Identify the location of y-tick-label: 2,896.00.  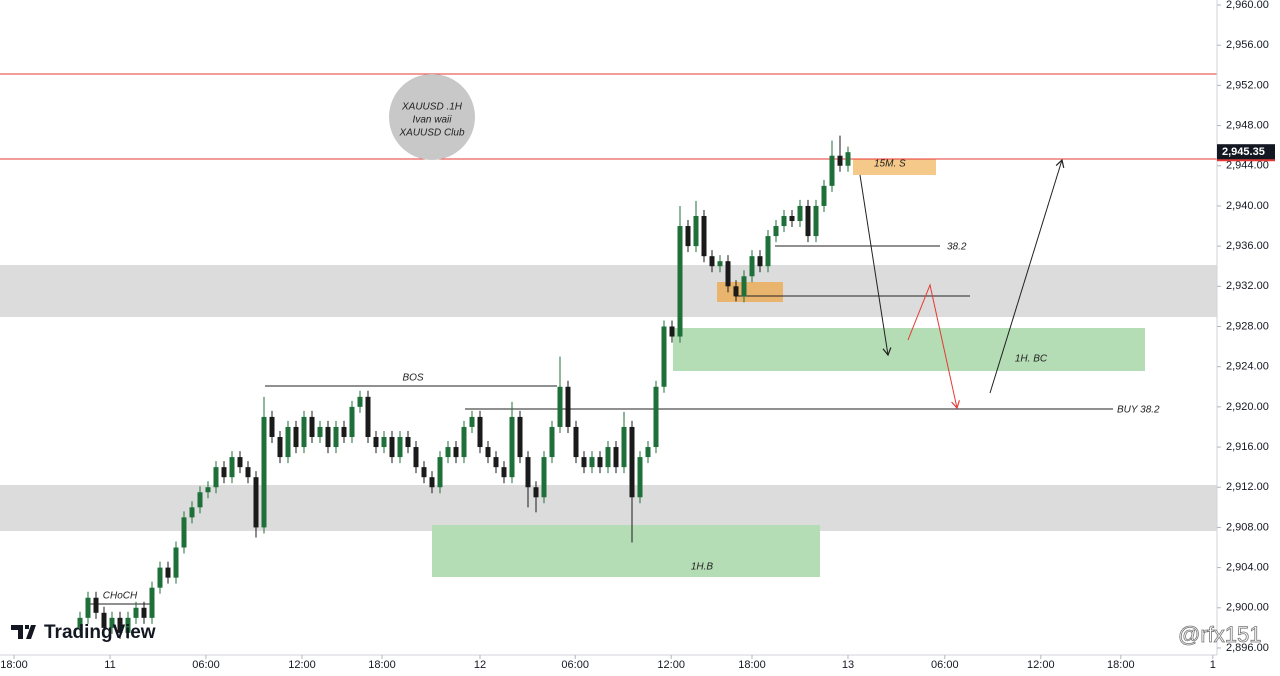
(1247, 648).